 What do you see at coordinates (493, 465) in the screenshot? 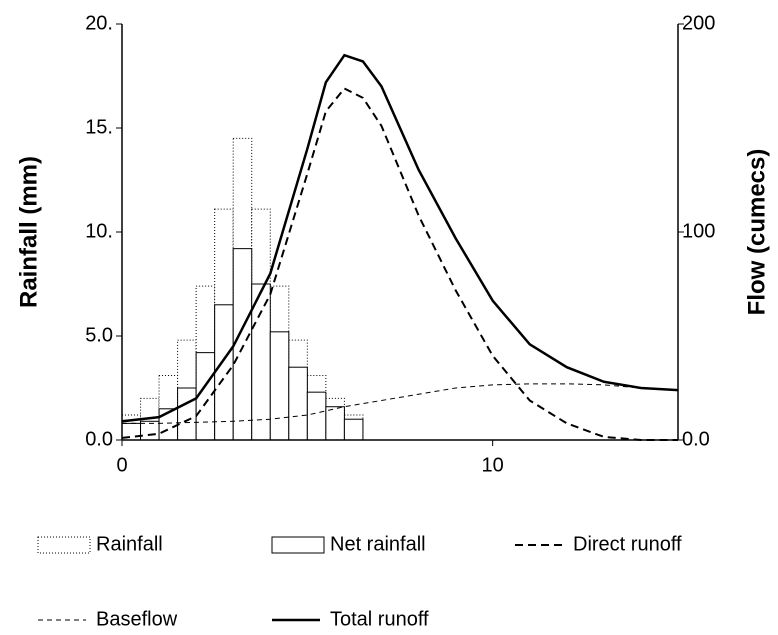
I see `x-tick-label: 10` at bounding box center [493, 465].